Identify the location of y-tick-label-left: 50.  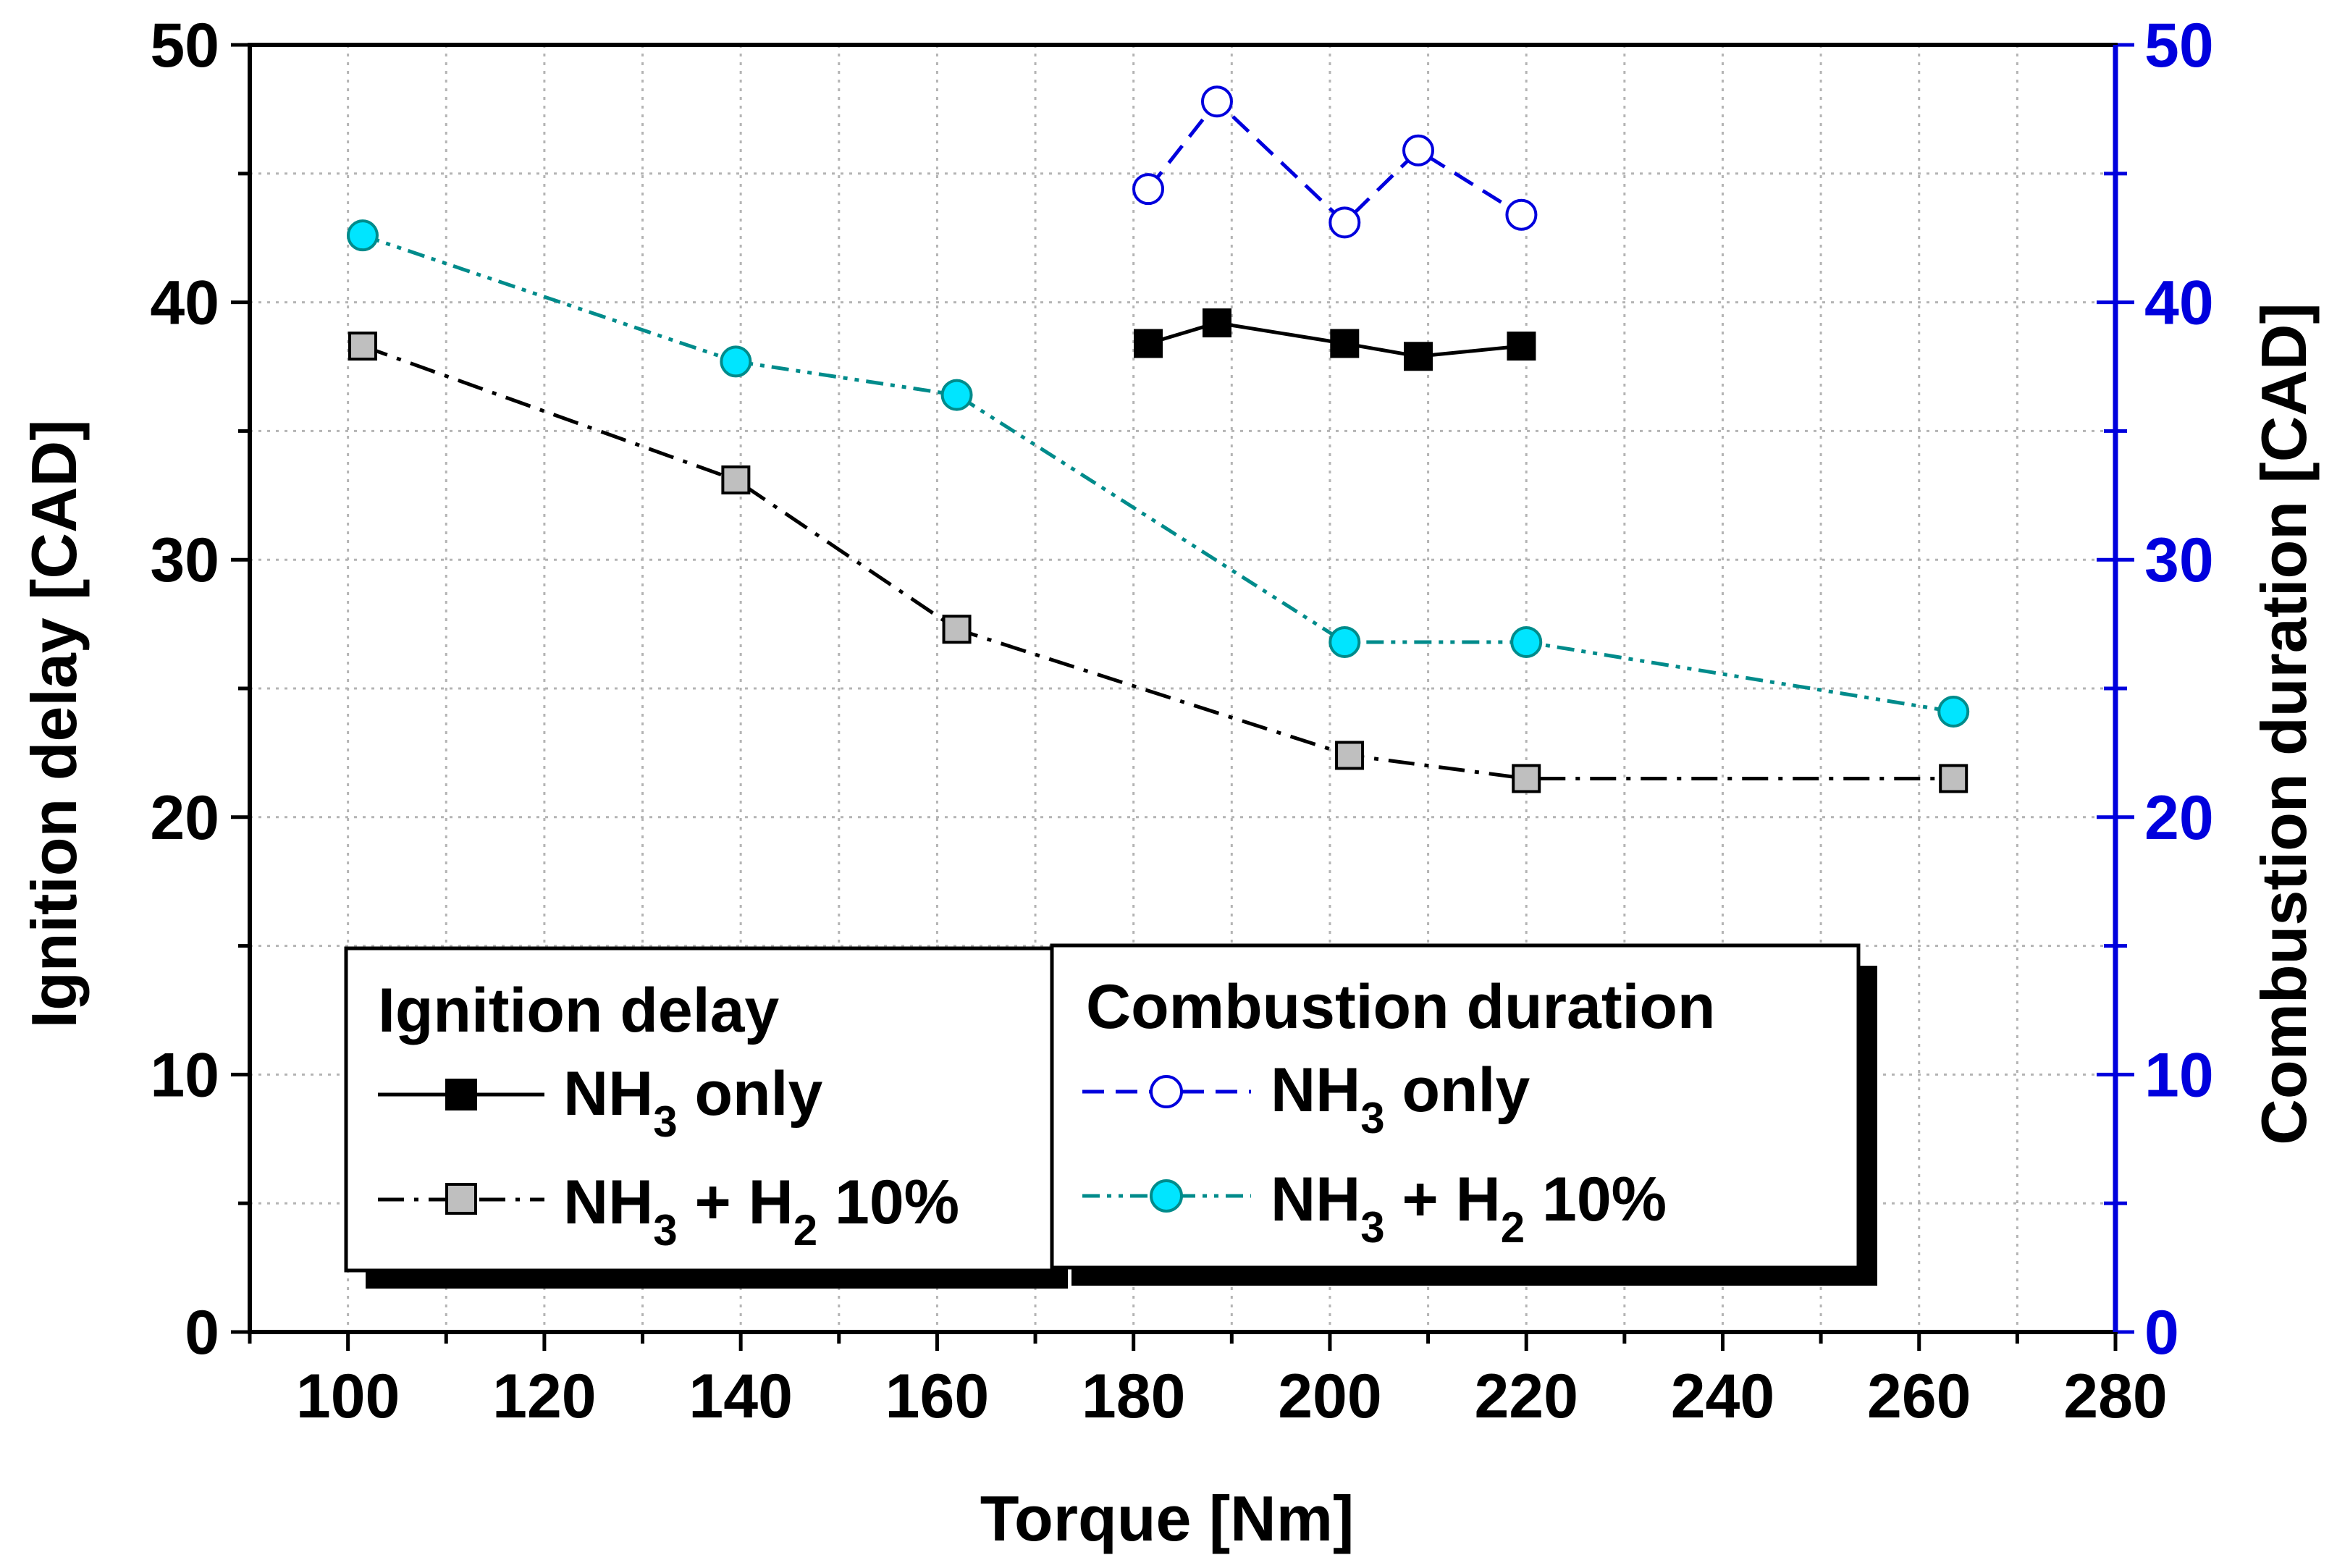
(184, 45).